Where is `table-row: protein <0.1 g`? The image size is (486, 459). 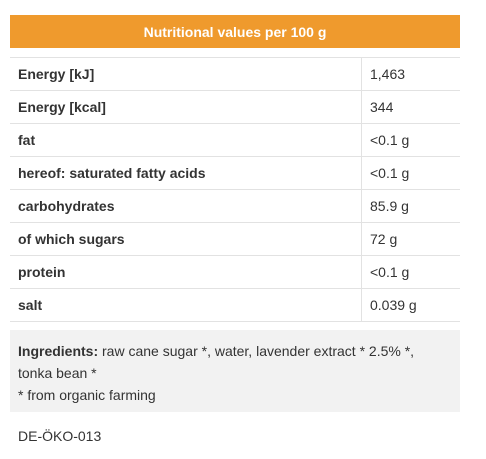
table-row: protein <0.1 g is located at coordinates (235, 272).